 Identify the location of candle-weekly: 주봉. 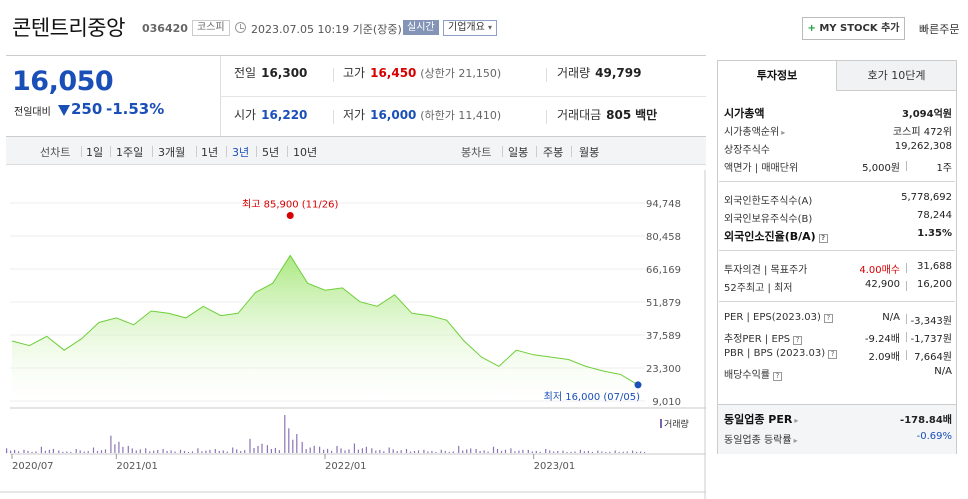
(553, 152).